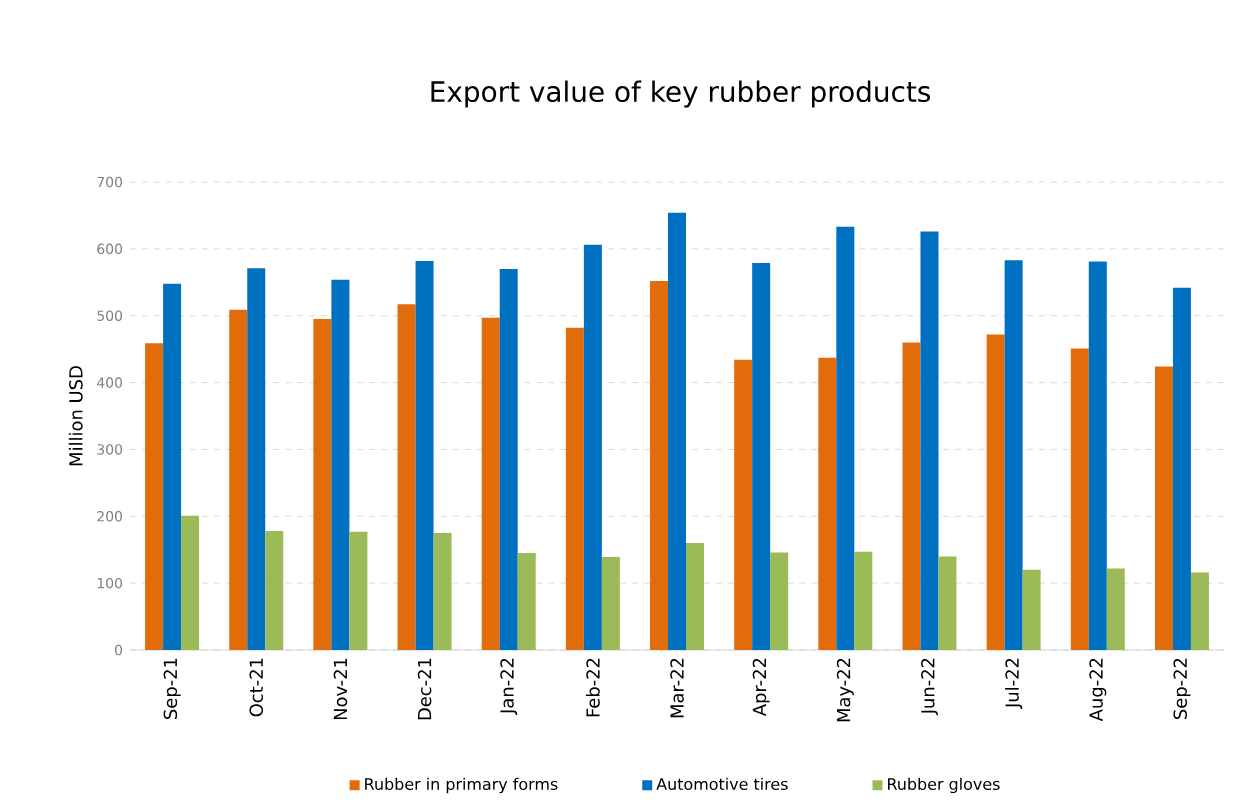 Image resolution: width=1234 pixels, height=810 pixels. I want to click on x-tick-label: Mar-22, so click(677, 688).